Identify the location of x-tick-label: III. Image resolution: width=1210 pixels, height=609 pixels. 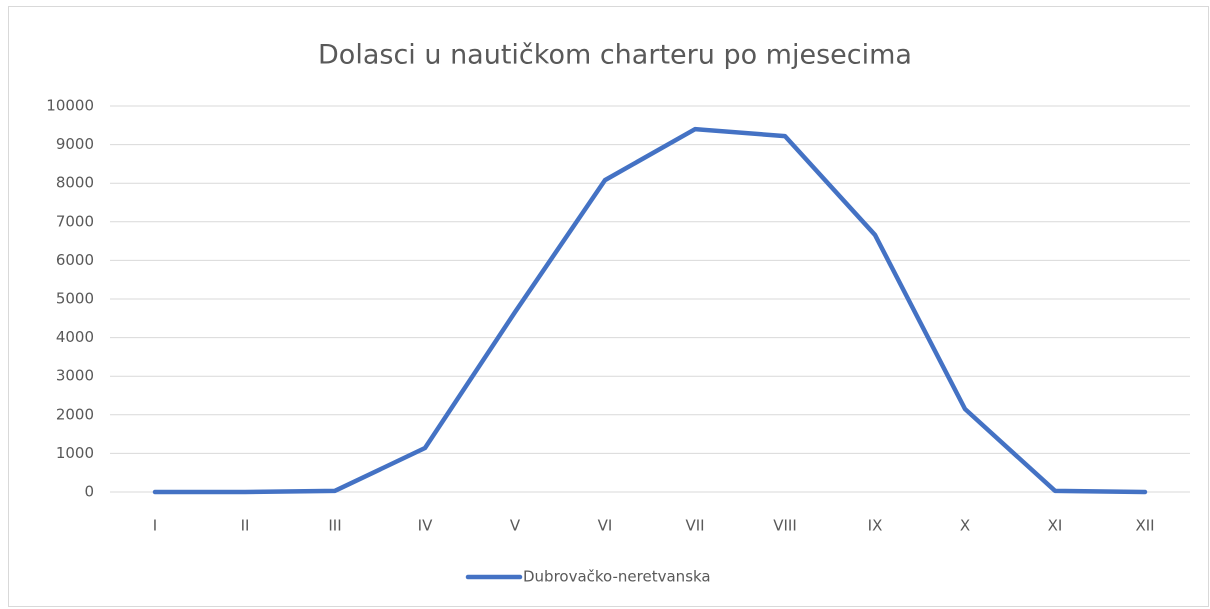
(334, 526).